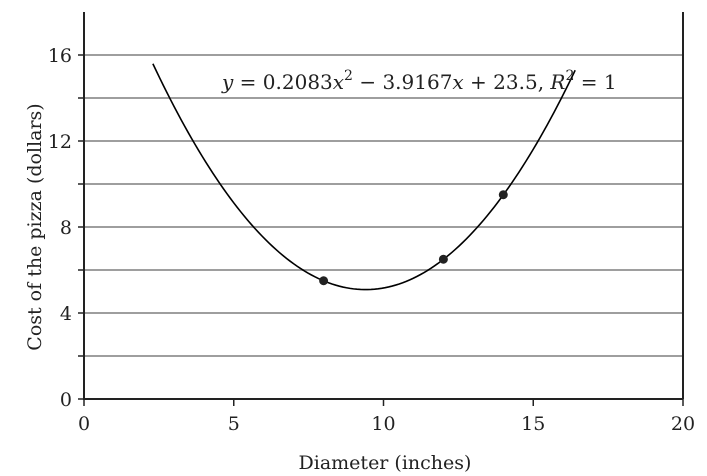  Describe the element at coordinates (66, 400) in the screenshot. I see `y-tick-label: 0` at that location.